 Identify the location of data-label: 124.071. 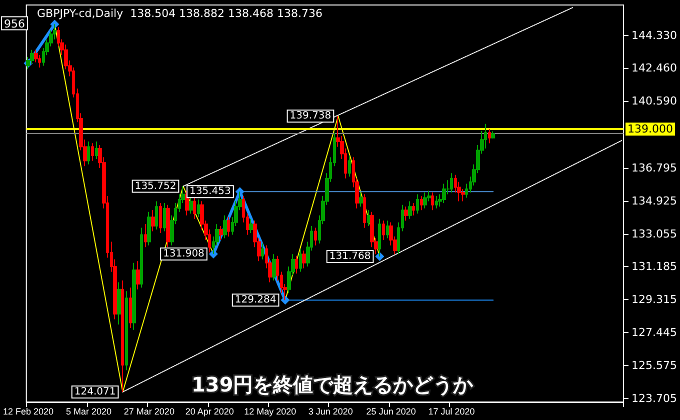
(95, 392).